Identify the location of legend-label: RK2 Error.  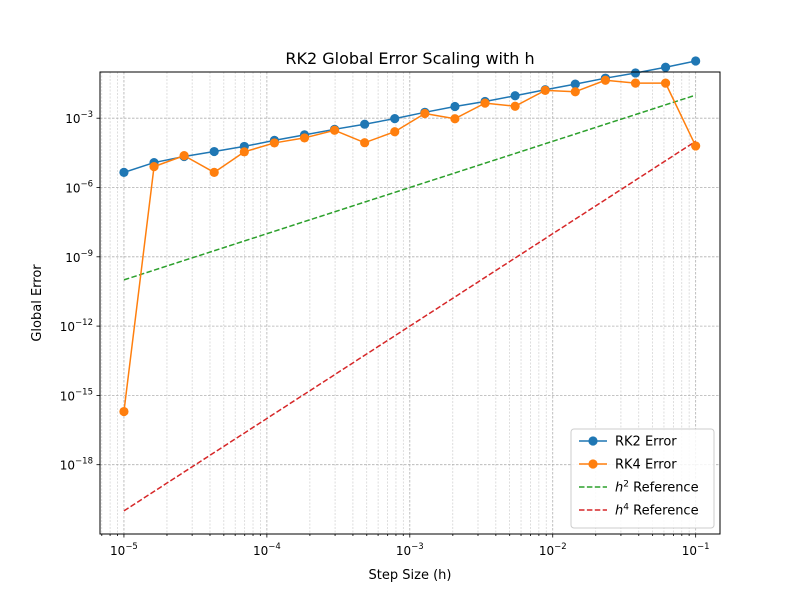
(646, 442).